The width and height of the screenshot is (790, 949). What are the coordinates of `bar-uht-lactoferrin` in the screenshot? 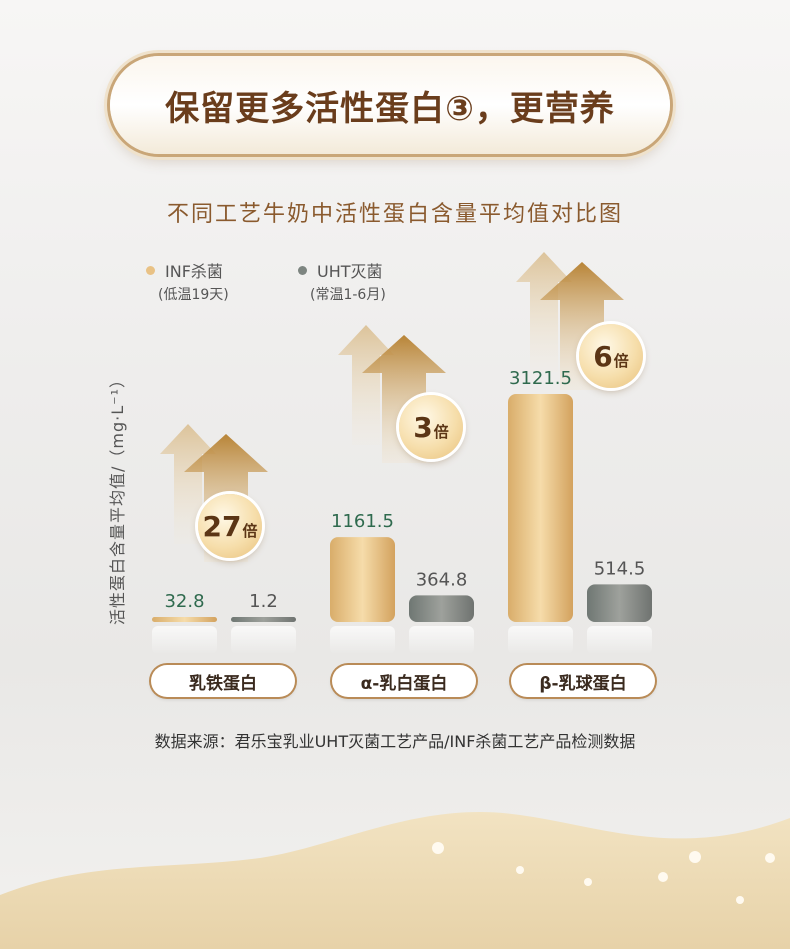 It's located at (263, 619).